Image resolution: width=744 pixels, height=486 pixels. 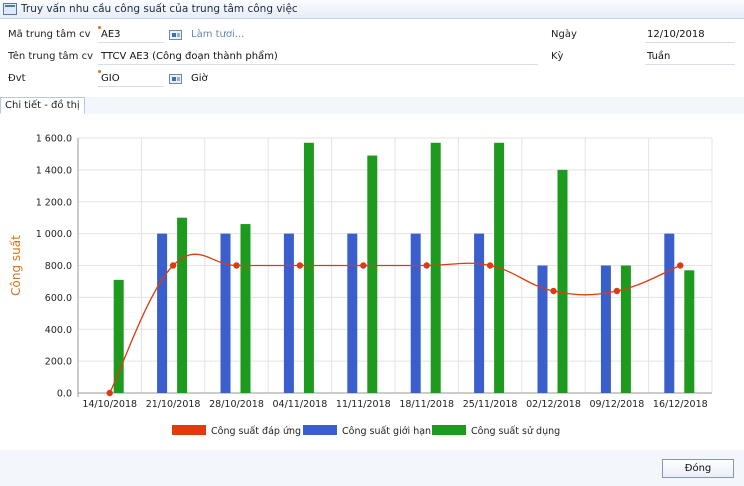 What do you see at coordinates (617, 404) in the screenshot?
I see `x-tick-label: 09/12/2018` at bounding box center [617, 404].